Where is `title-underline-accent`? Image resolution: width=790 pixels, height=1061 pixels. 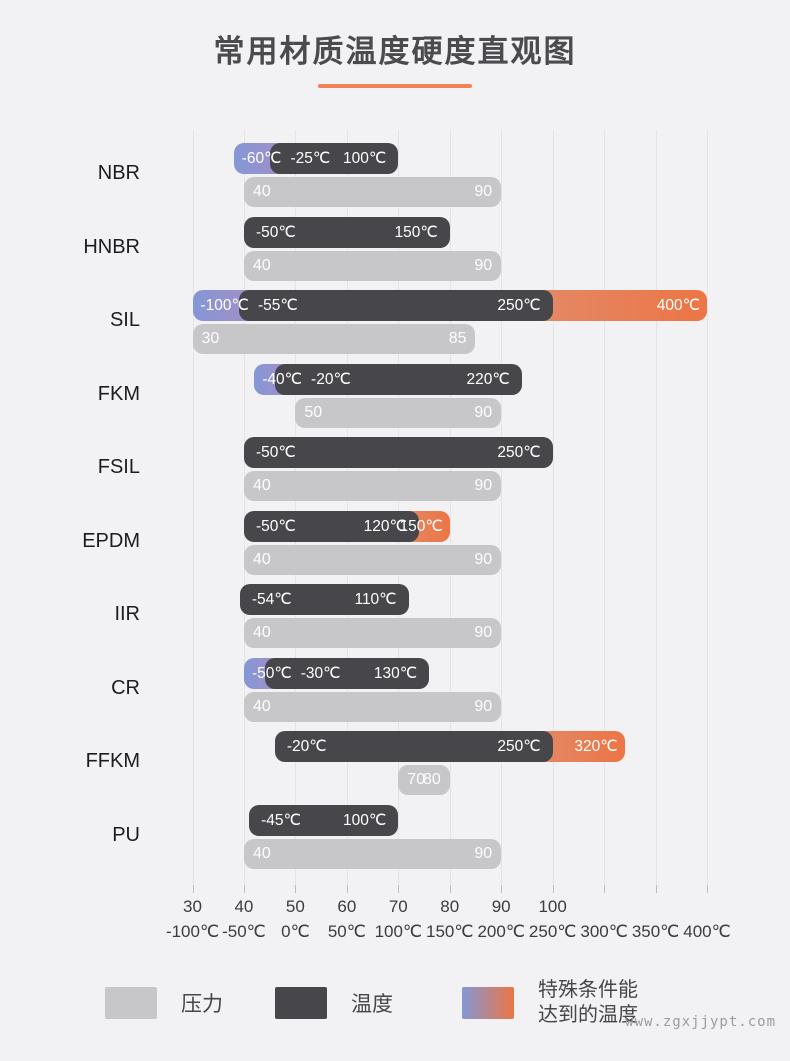 title-underline-accent is located at coordinates (395, 86).